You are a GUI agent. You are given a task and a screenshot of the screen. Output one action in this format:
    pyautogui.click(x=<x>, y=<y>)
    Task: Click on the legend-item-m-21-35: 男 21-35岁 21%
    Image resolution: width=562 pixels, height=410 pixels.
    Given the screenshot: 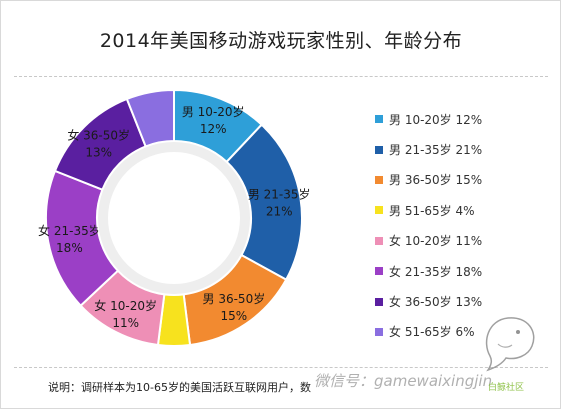 What is the action you would take?
    pyautogui.click(x=460, y=149)
    